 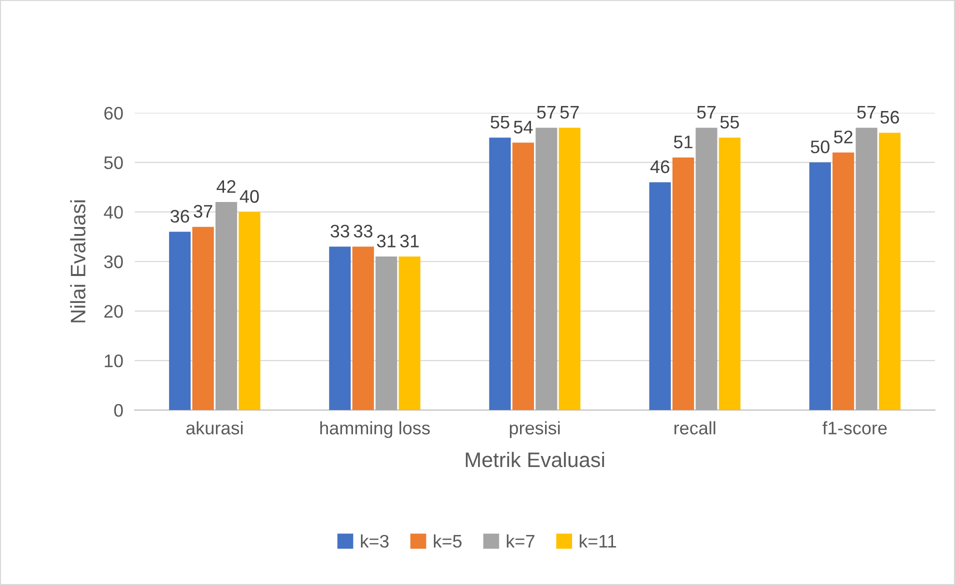 What do you see at coordinates (180, 216) in the screenshot?
I see `data-label: 36` at bounding box center [180, 216].